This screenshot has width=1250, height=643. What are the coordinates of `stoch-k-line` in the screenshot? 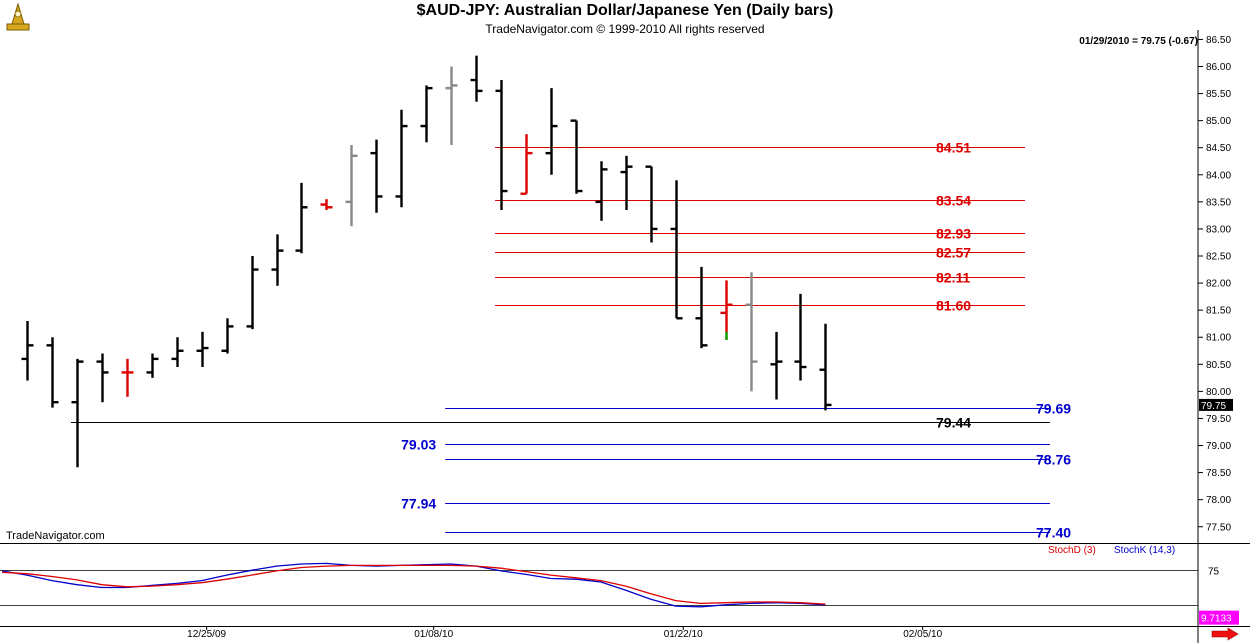 It's located at (413, 585).